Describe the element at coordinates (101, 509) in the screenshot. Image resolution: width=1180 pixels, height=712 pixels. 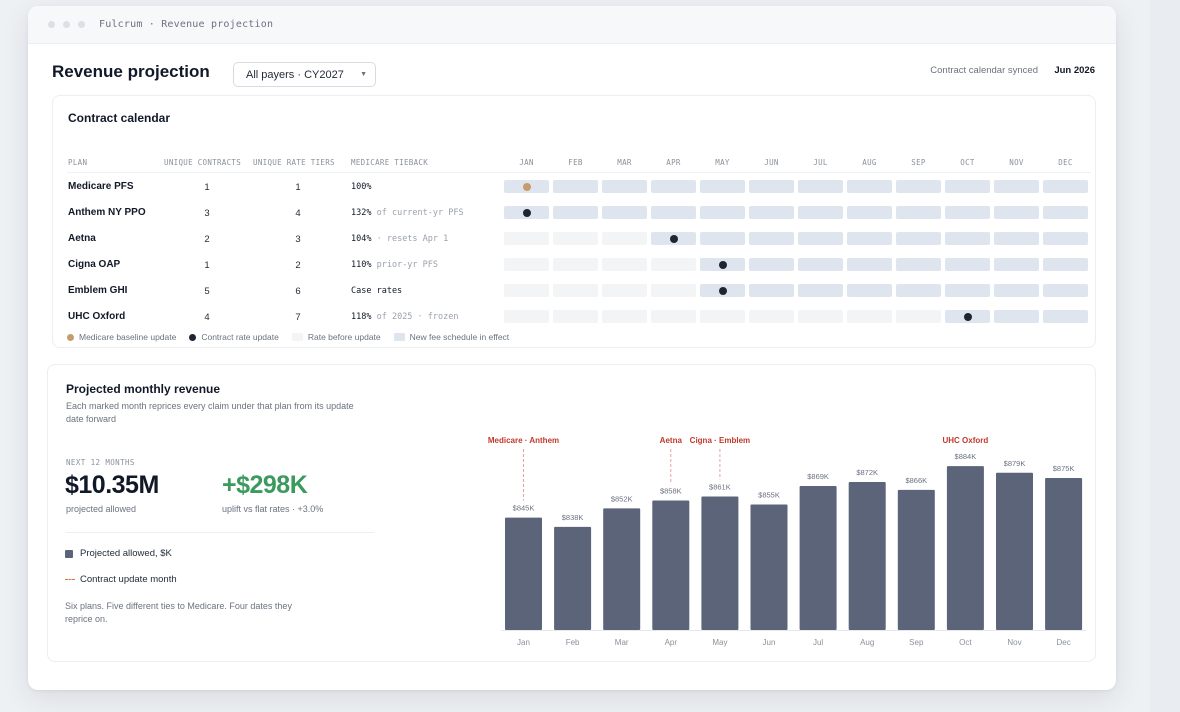
I see `kpi-total-sub: projected allowed` at that location.